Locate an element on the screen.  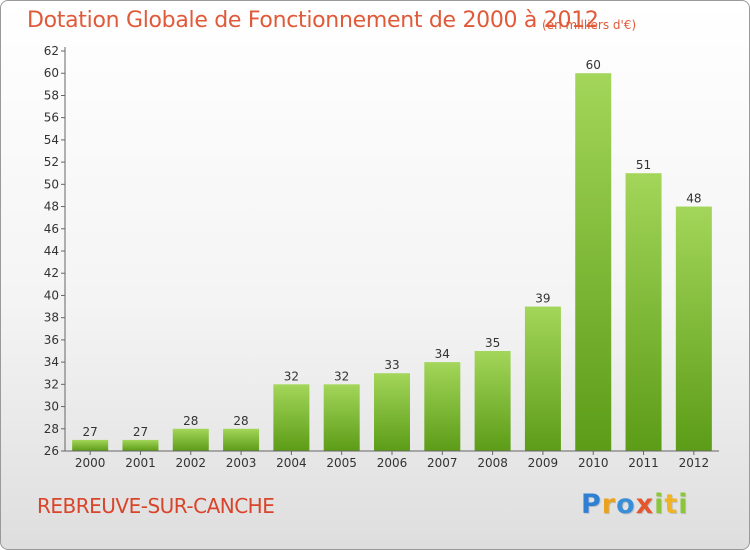
data-label-2009: 39 is located at coordinates (542, 299).